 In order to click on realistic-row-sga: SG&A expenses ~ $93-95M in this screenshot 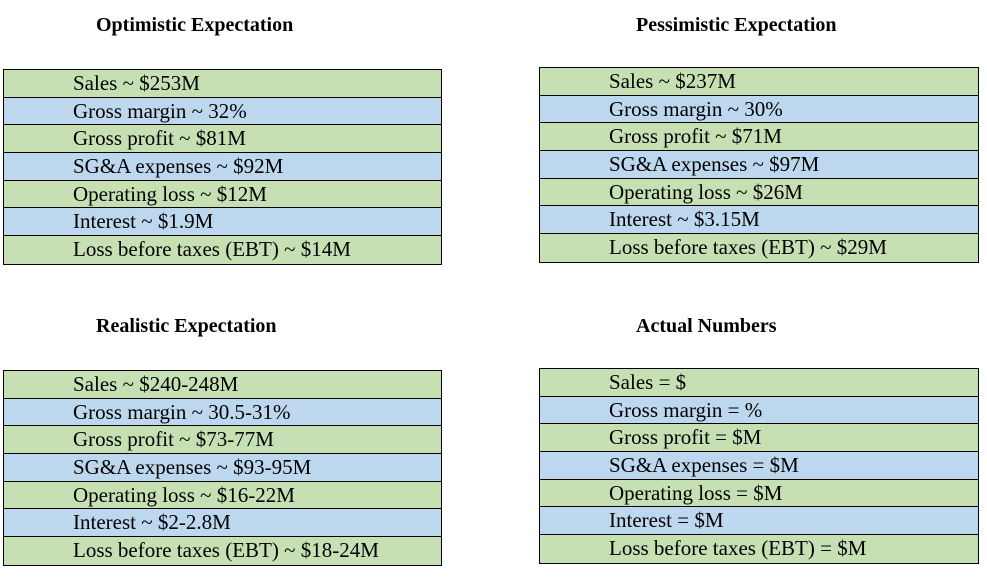, I will do `click(222, 468)`.